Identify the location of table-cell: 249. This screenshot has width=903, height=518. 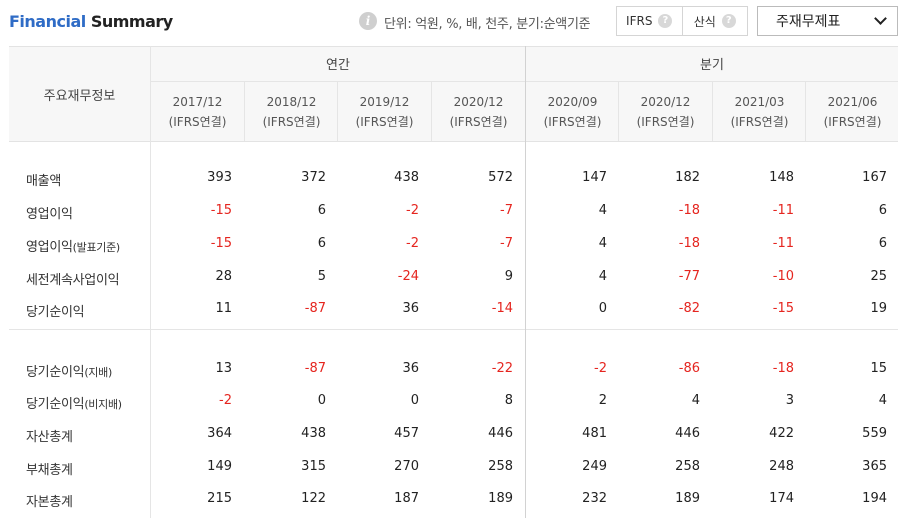
(594, 466).